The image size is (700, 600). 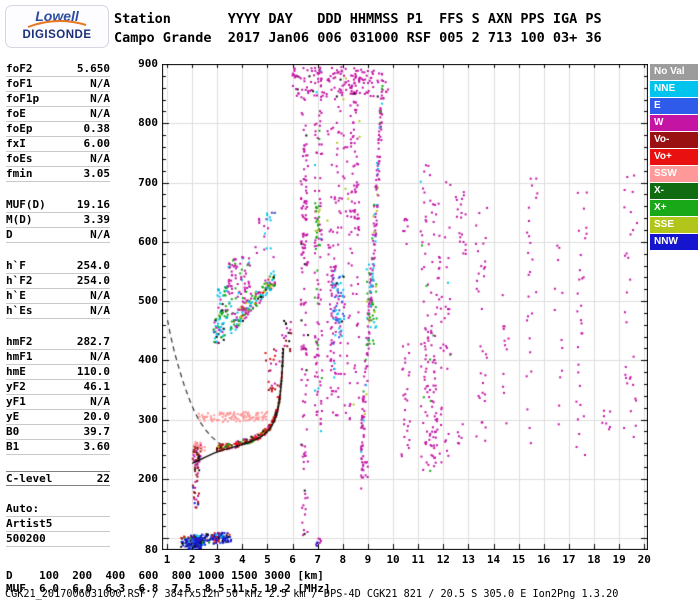 I want to click on param-label: B0, so click(x=13, y=431).